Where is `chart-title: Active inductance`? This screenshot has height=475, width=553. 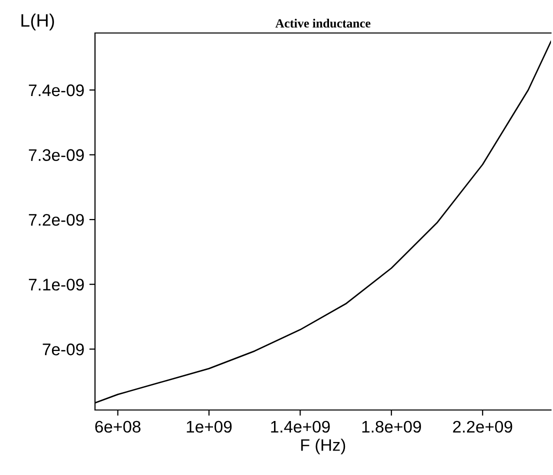
chart-title: Active inductance is located at coordinates (322, 23).